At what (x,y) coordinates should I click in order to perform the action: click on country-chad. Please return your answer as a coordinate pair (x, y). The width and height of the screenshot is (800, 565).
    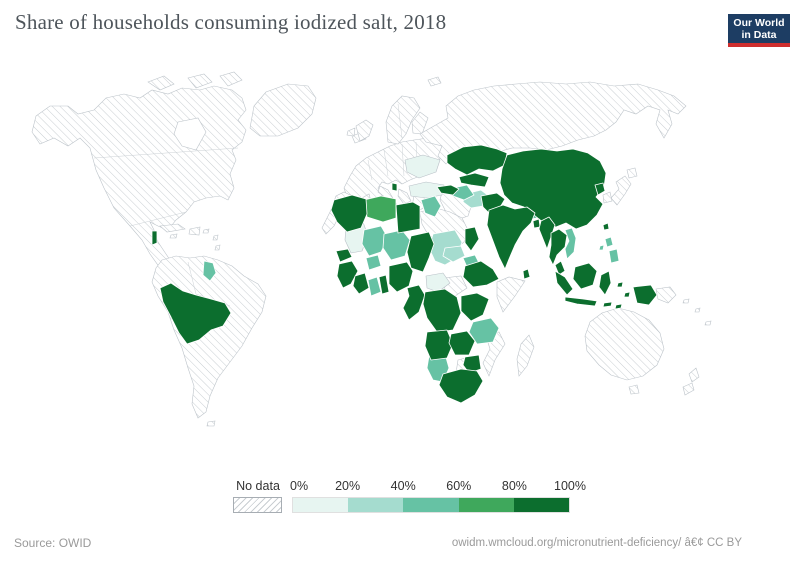
    Looking at the image, I should click on (420, 252).